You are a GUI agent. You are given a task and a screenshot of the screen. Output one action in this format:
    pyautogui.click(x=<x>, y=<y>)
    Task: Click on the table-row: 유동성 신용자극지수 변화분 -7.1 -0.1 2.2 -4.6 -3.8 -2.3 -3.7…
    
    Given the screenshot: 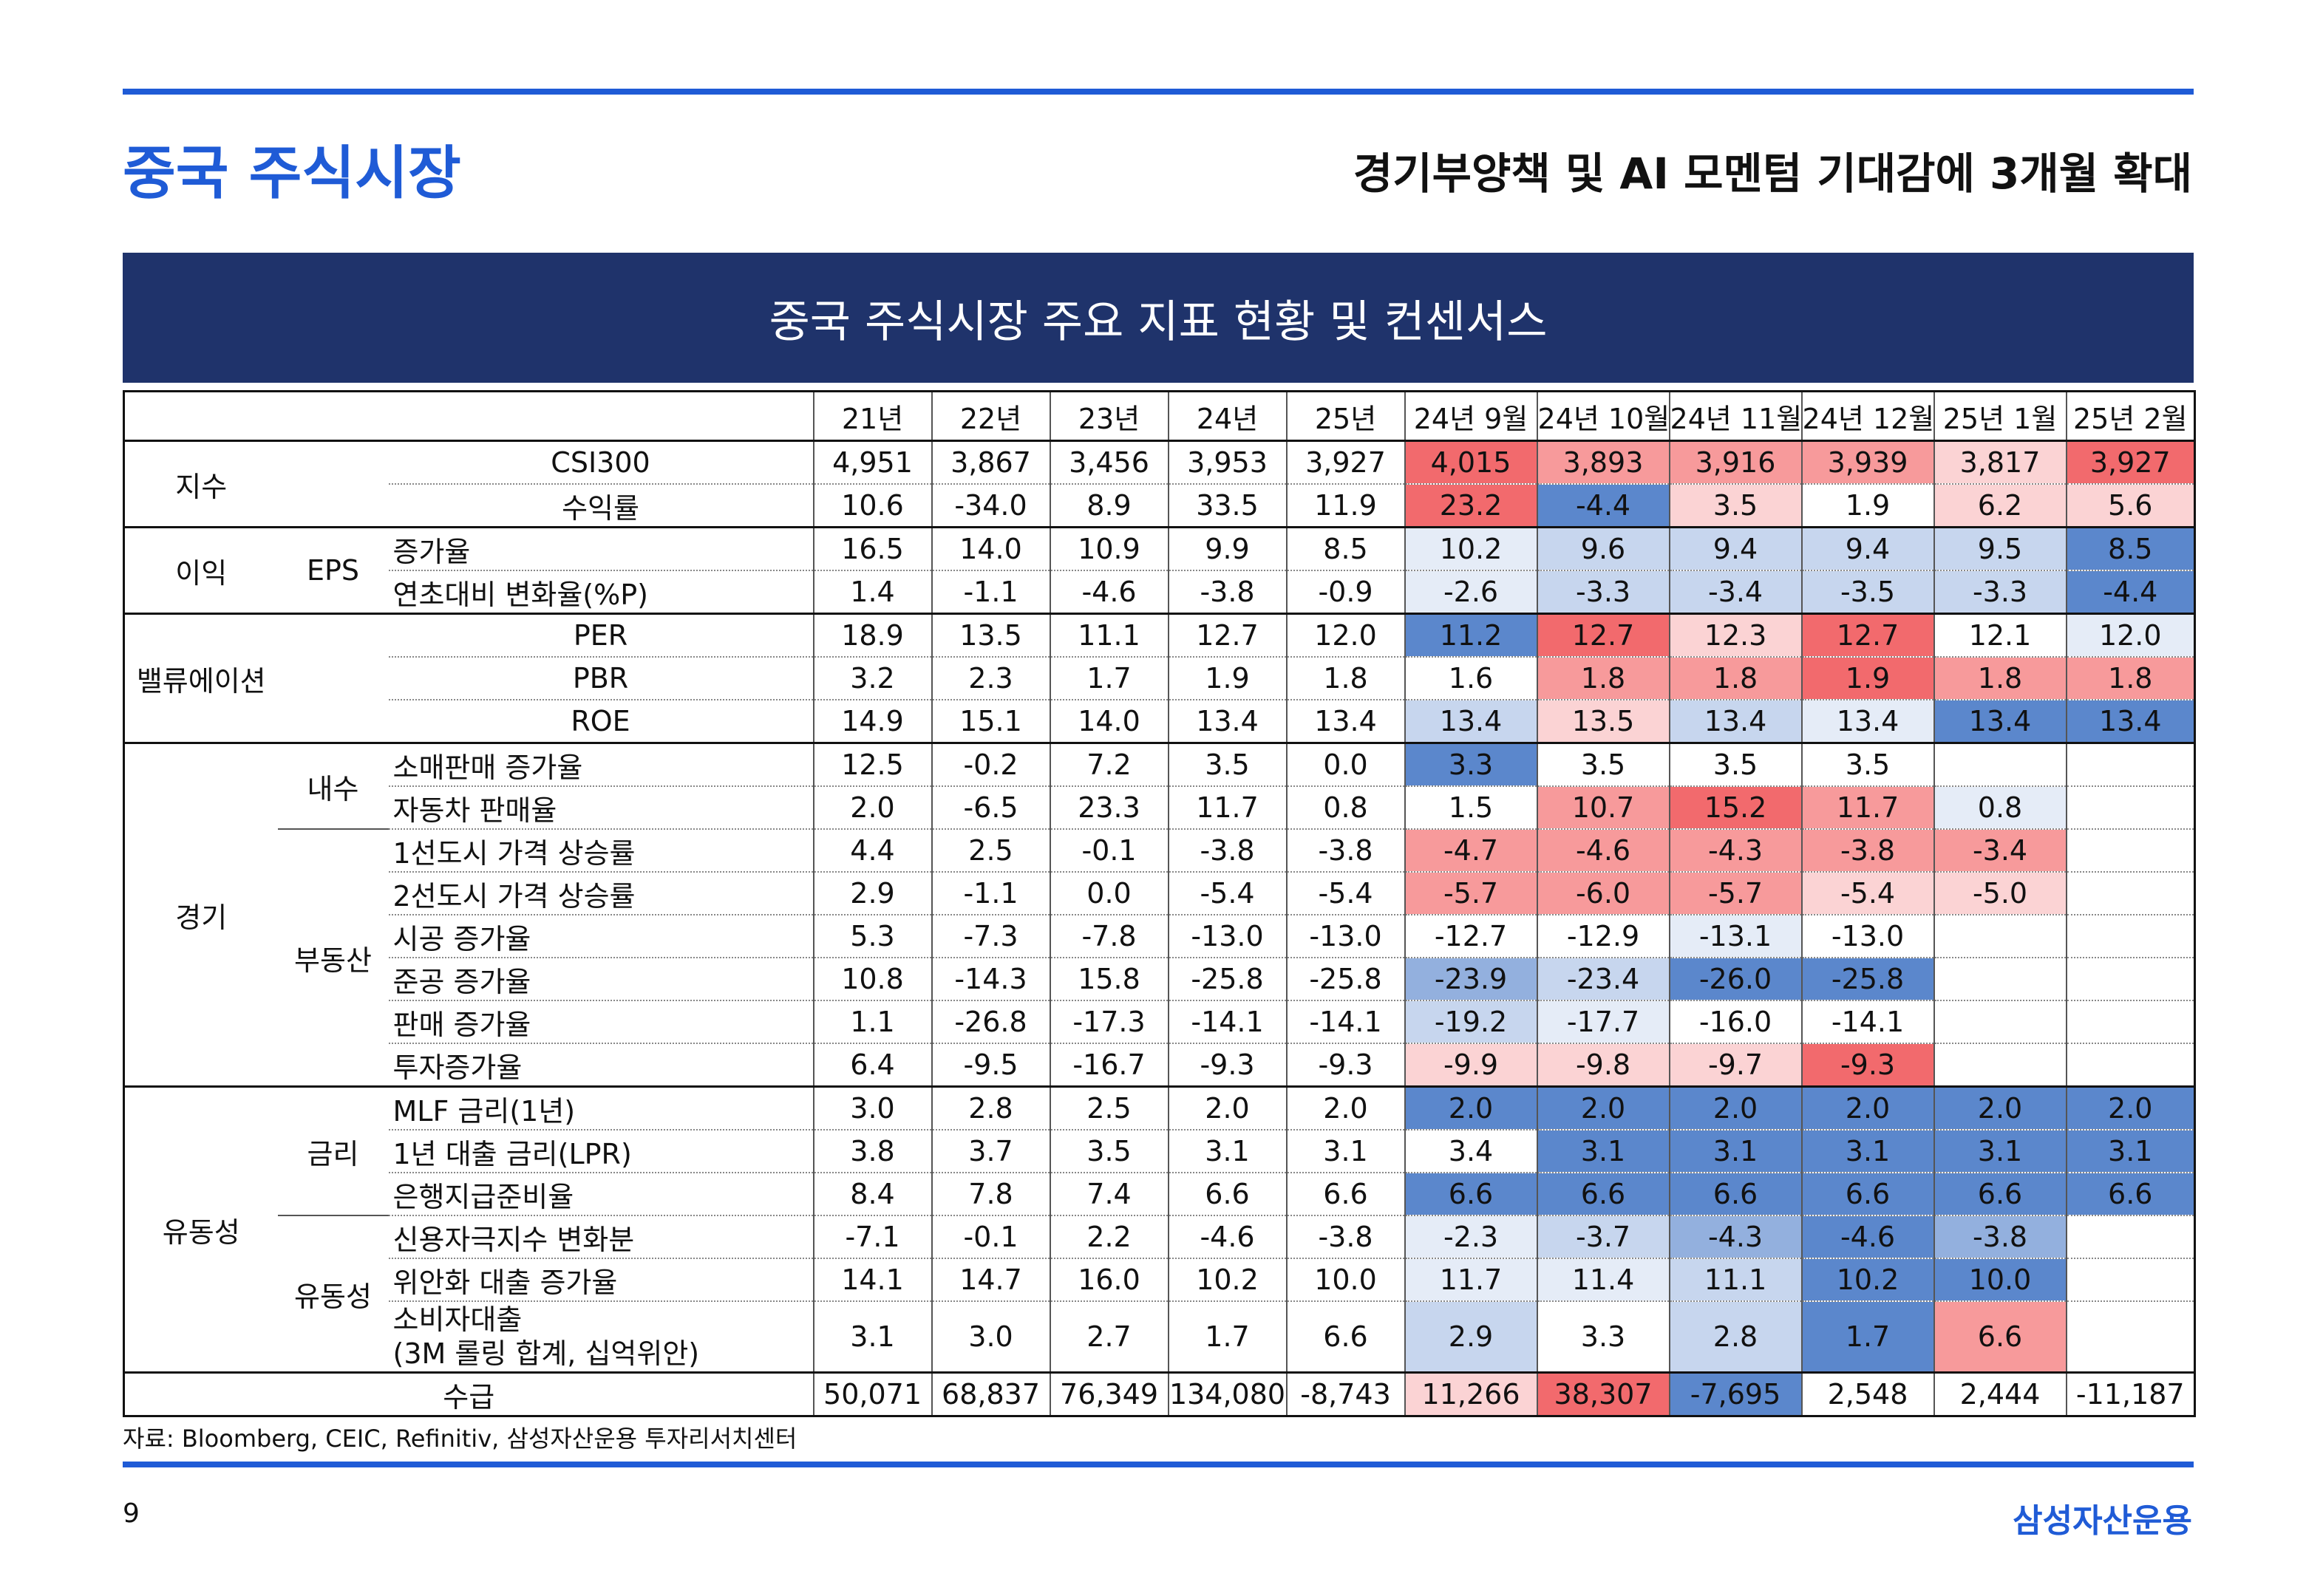 What is the action you would take?
    pyautogui.click(x=1161, y=1294)
    